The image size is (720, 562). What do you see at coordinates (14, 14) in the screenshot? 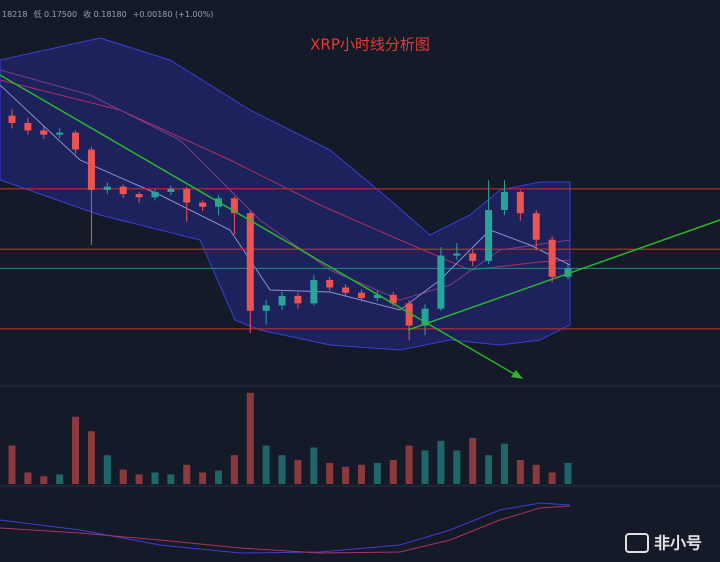
I see `header-item: 18218` at bounding box center [14, 14].